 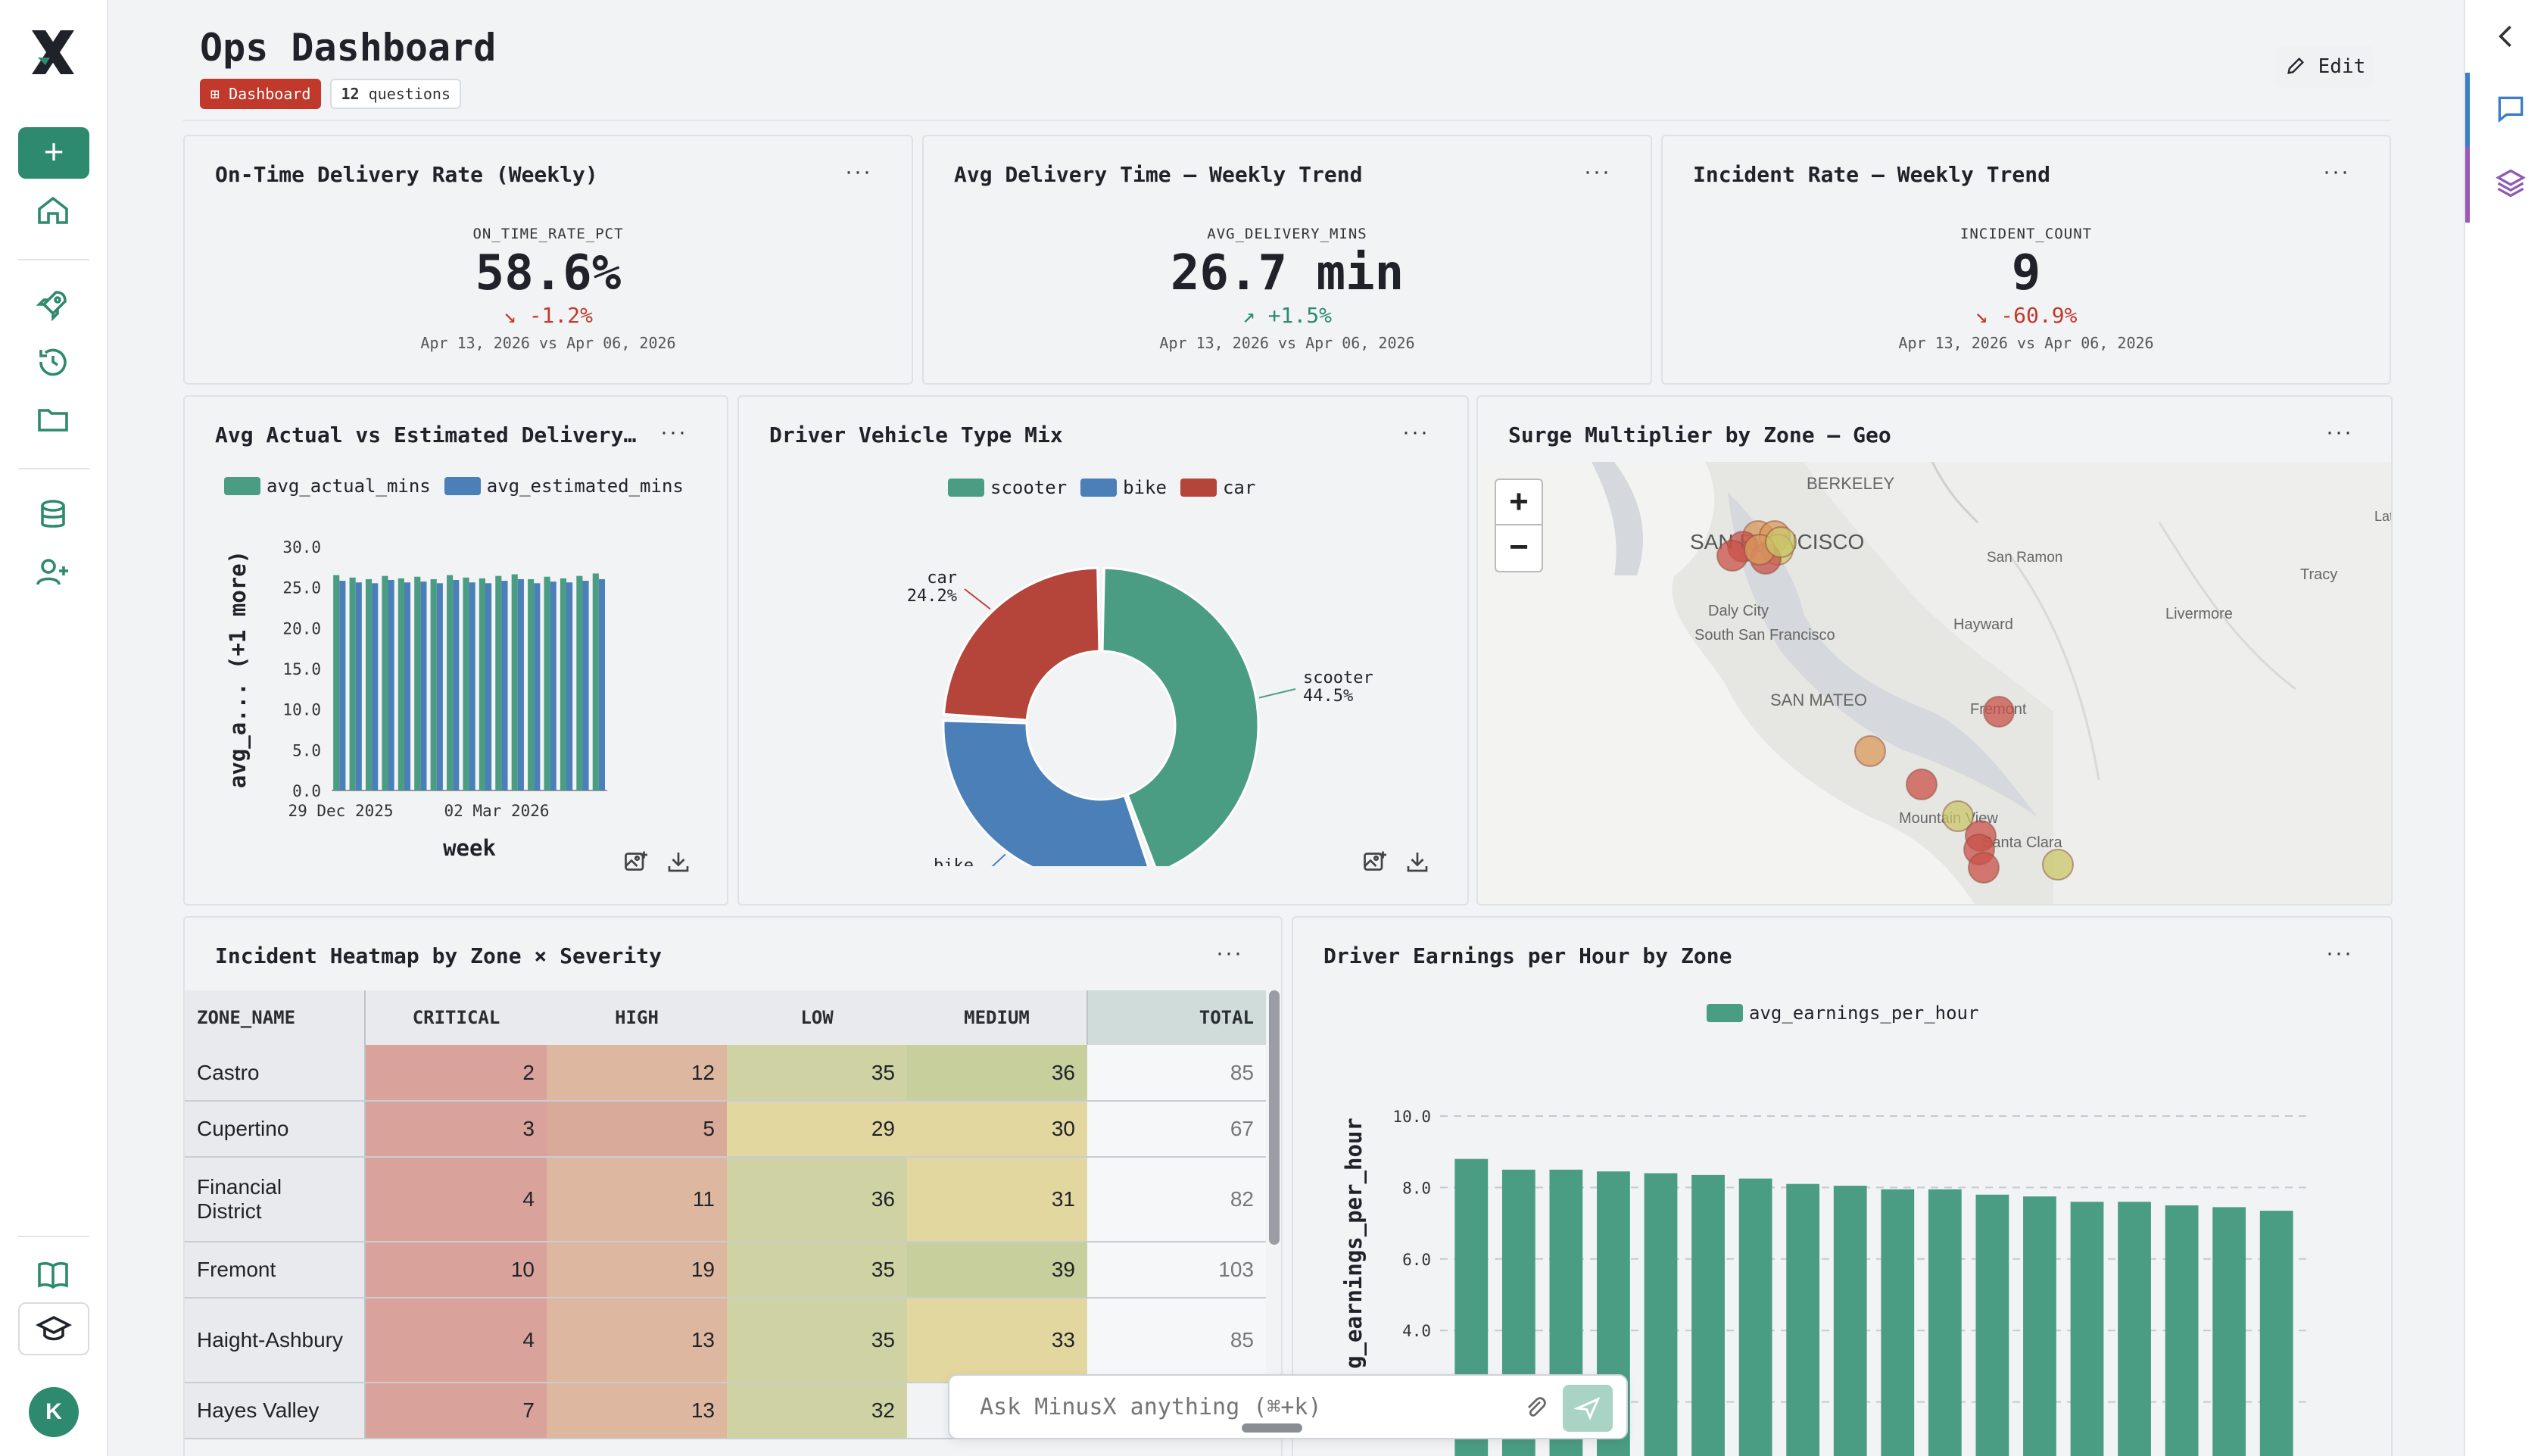 What do you see at coordinates (1277, 693) in the screenshot?
I see `slice-leader-line` at bounding box center [1277, 693].